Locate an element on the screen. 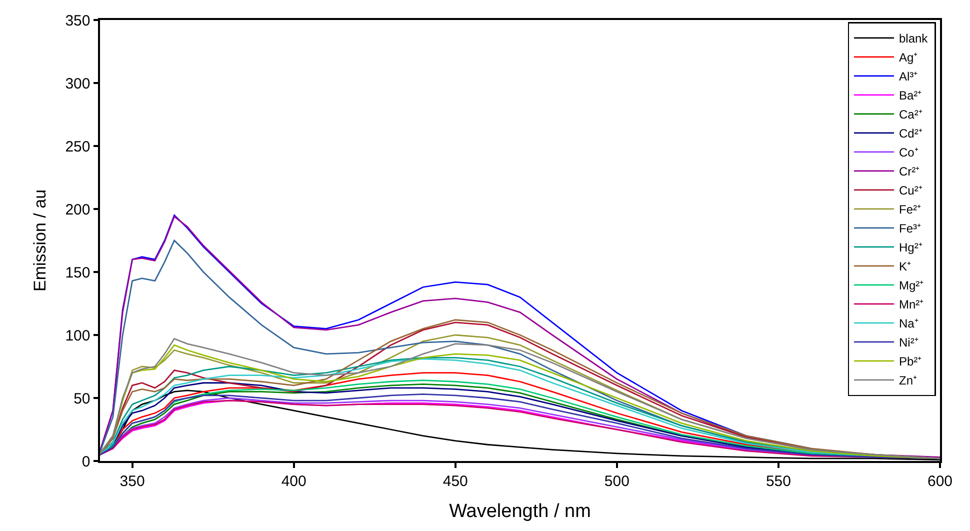 This screenshot has width=970, height=531. y-tick-label: 150 is located at coordinates (77, 273).